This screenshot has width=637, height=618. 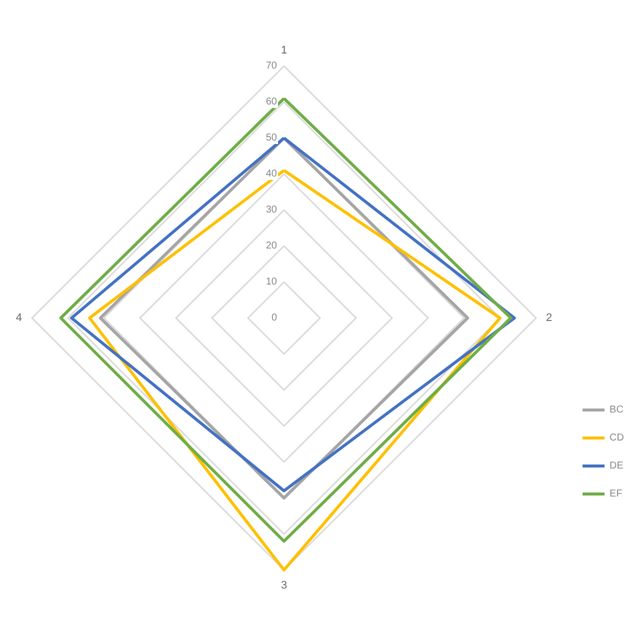 What do you see at coordinates (272, 210) in the screenshot?
I see `y-tick-label: 30` at bounding box center [272, 210].